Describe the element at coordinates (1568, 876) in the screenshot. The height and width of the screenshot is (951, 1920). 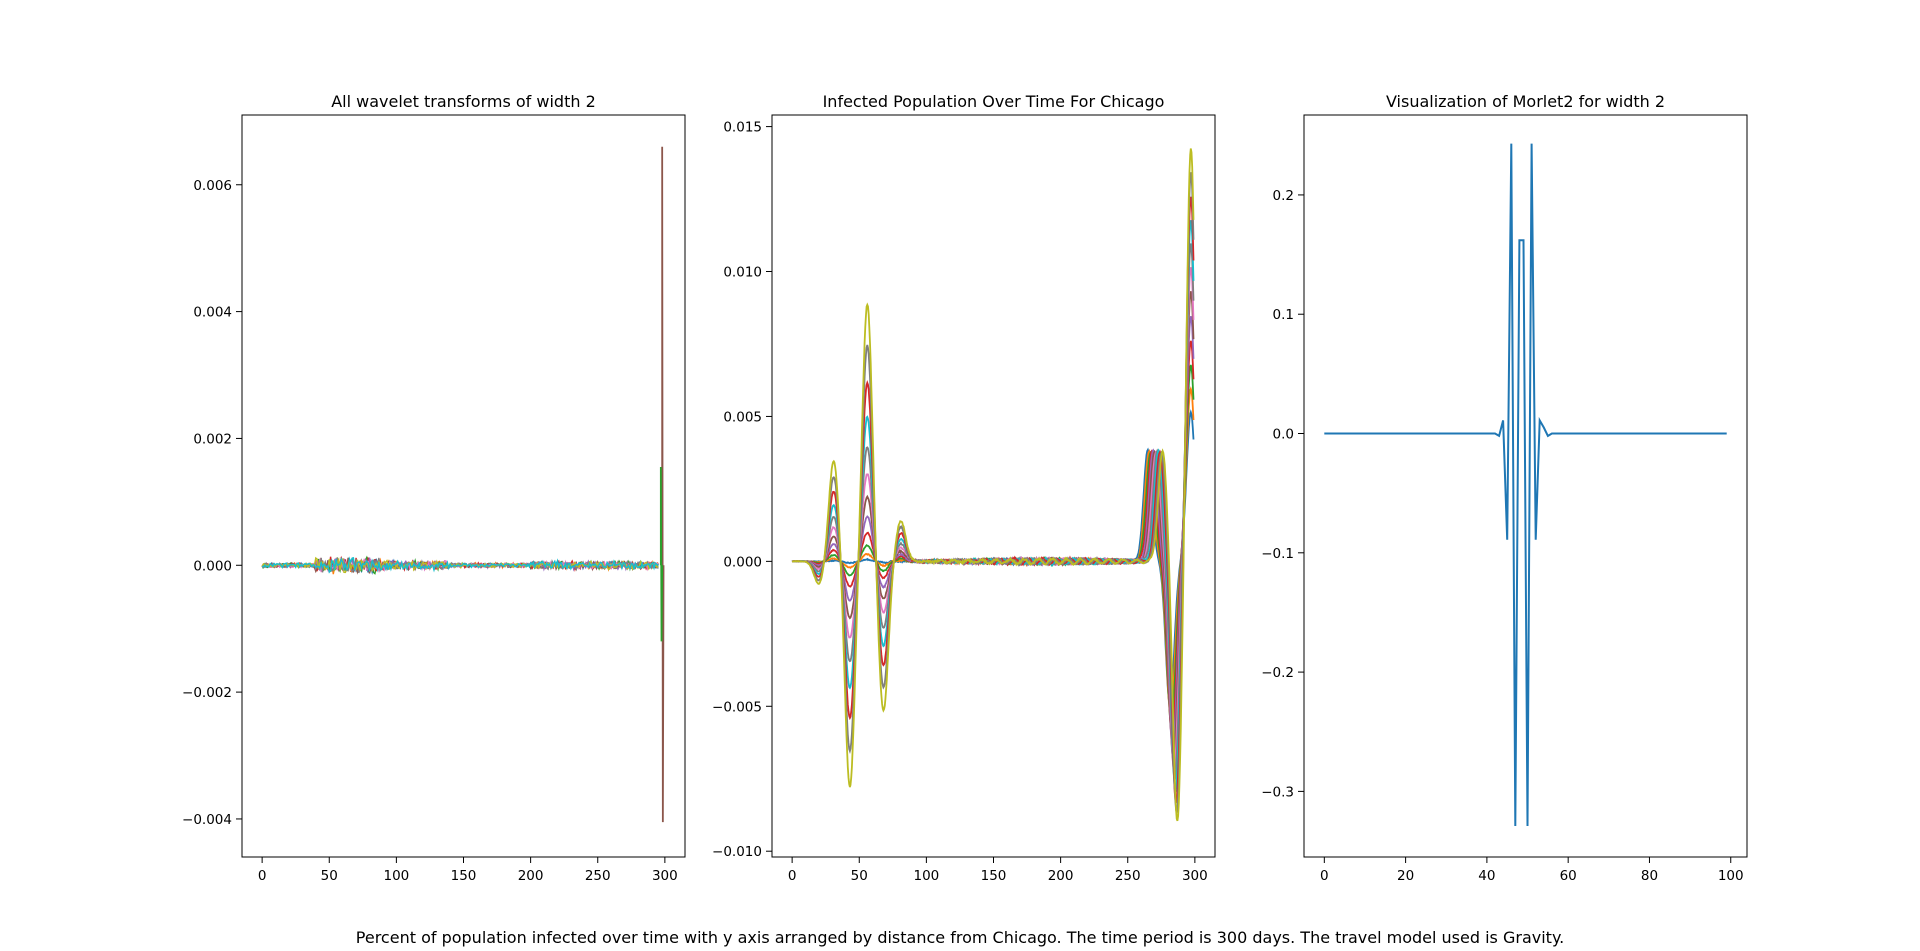
I see `x-tick-label: 60` at that location.